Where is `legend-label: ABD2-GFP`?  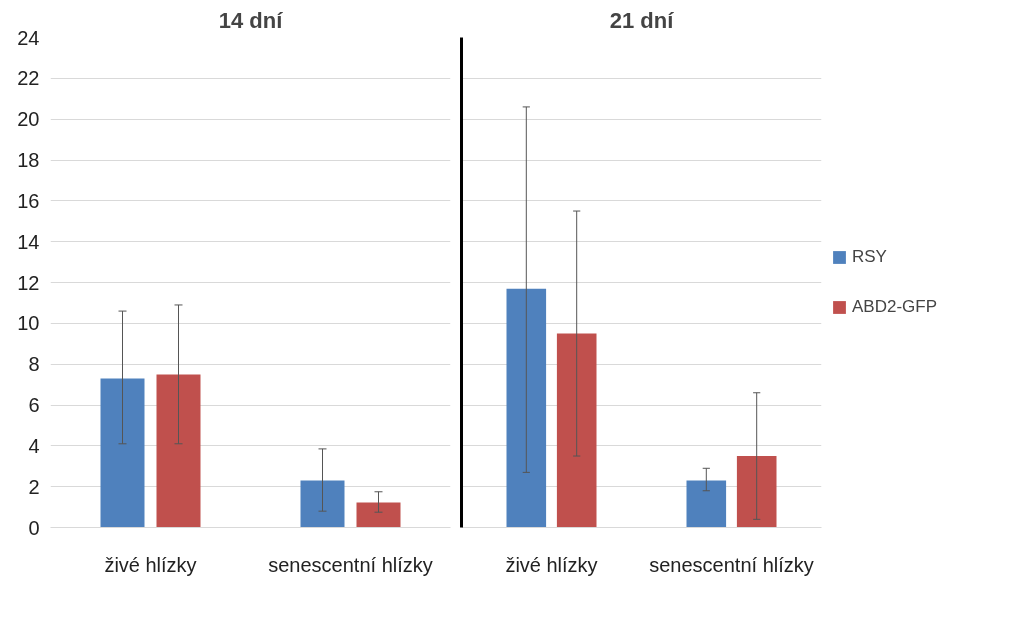 legend-label: ABD2-GFP is located at coordinates (895, 307).